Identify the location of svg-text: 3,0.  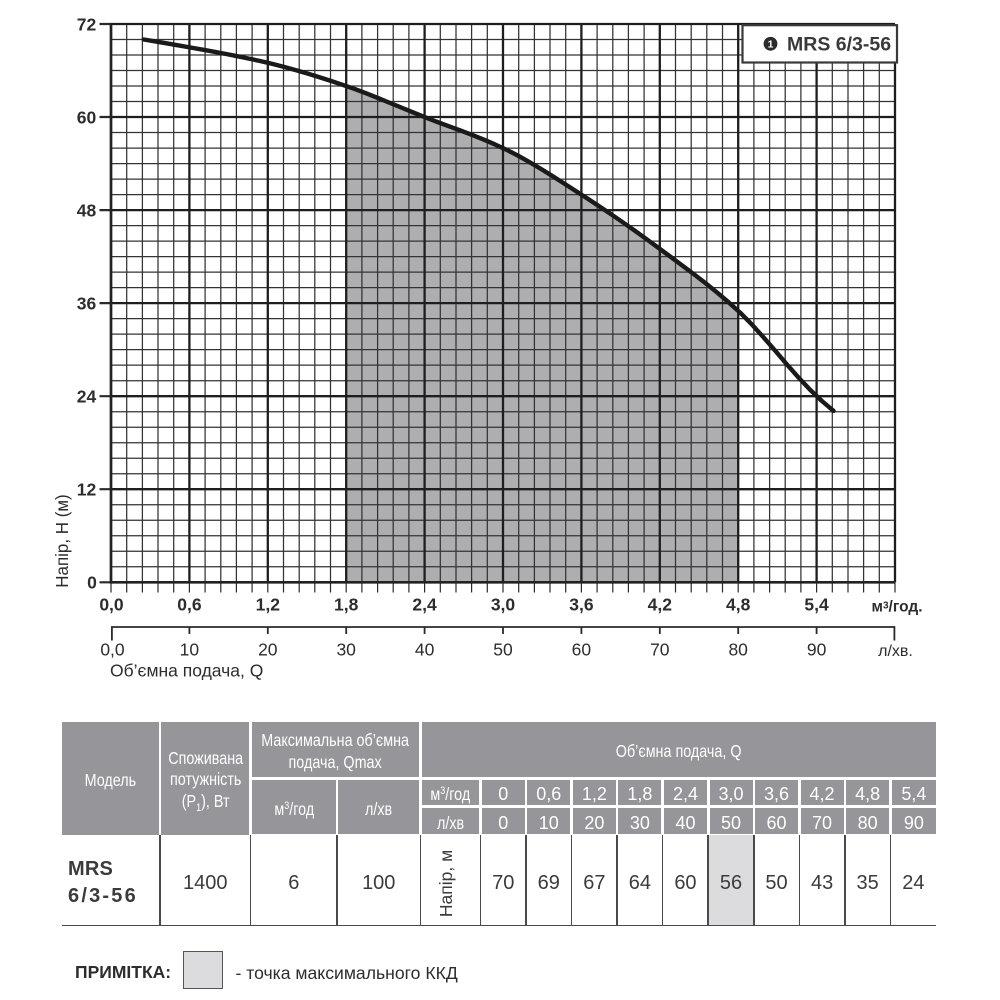
(503, 605).